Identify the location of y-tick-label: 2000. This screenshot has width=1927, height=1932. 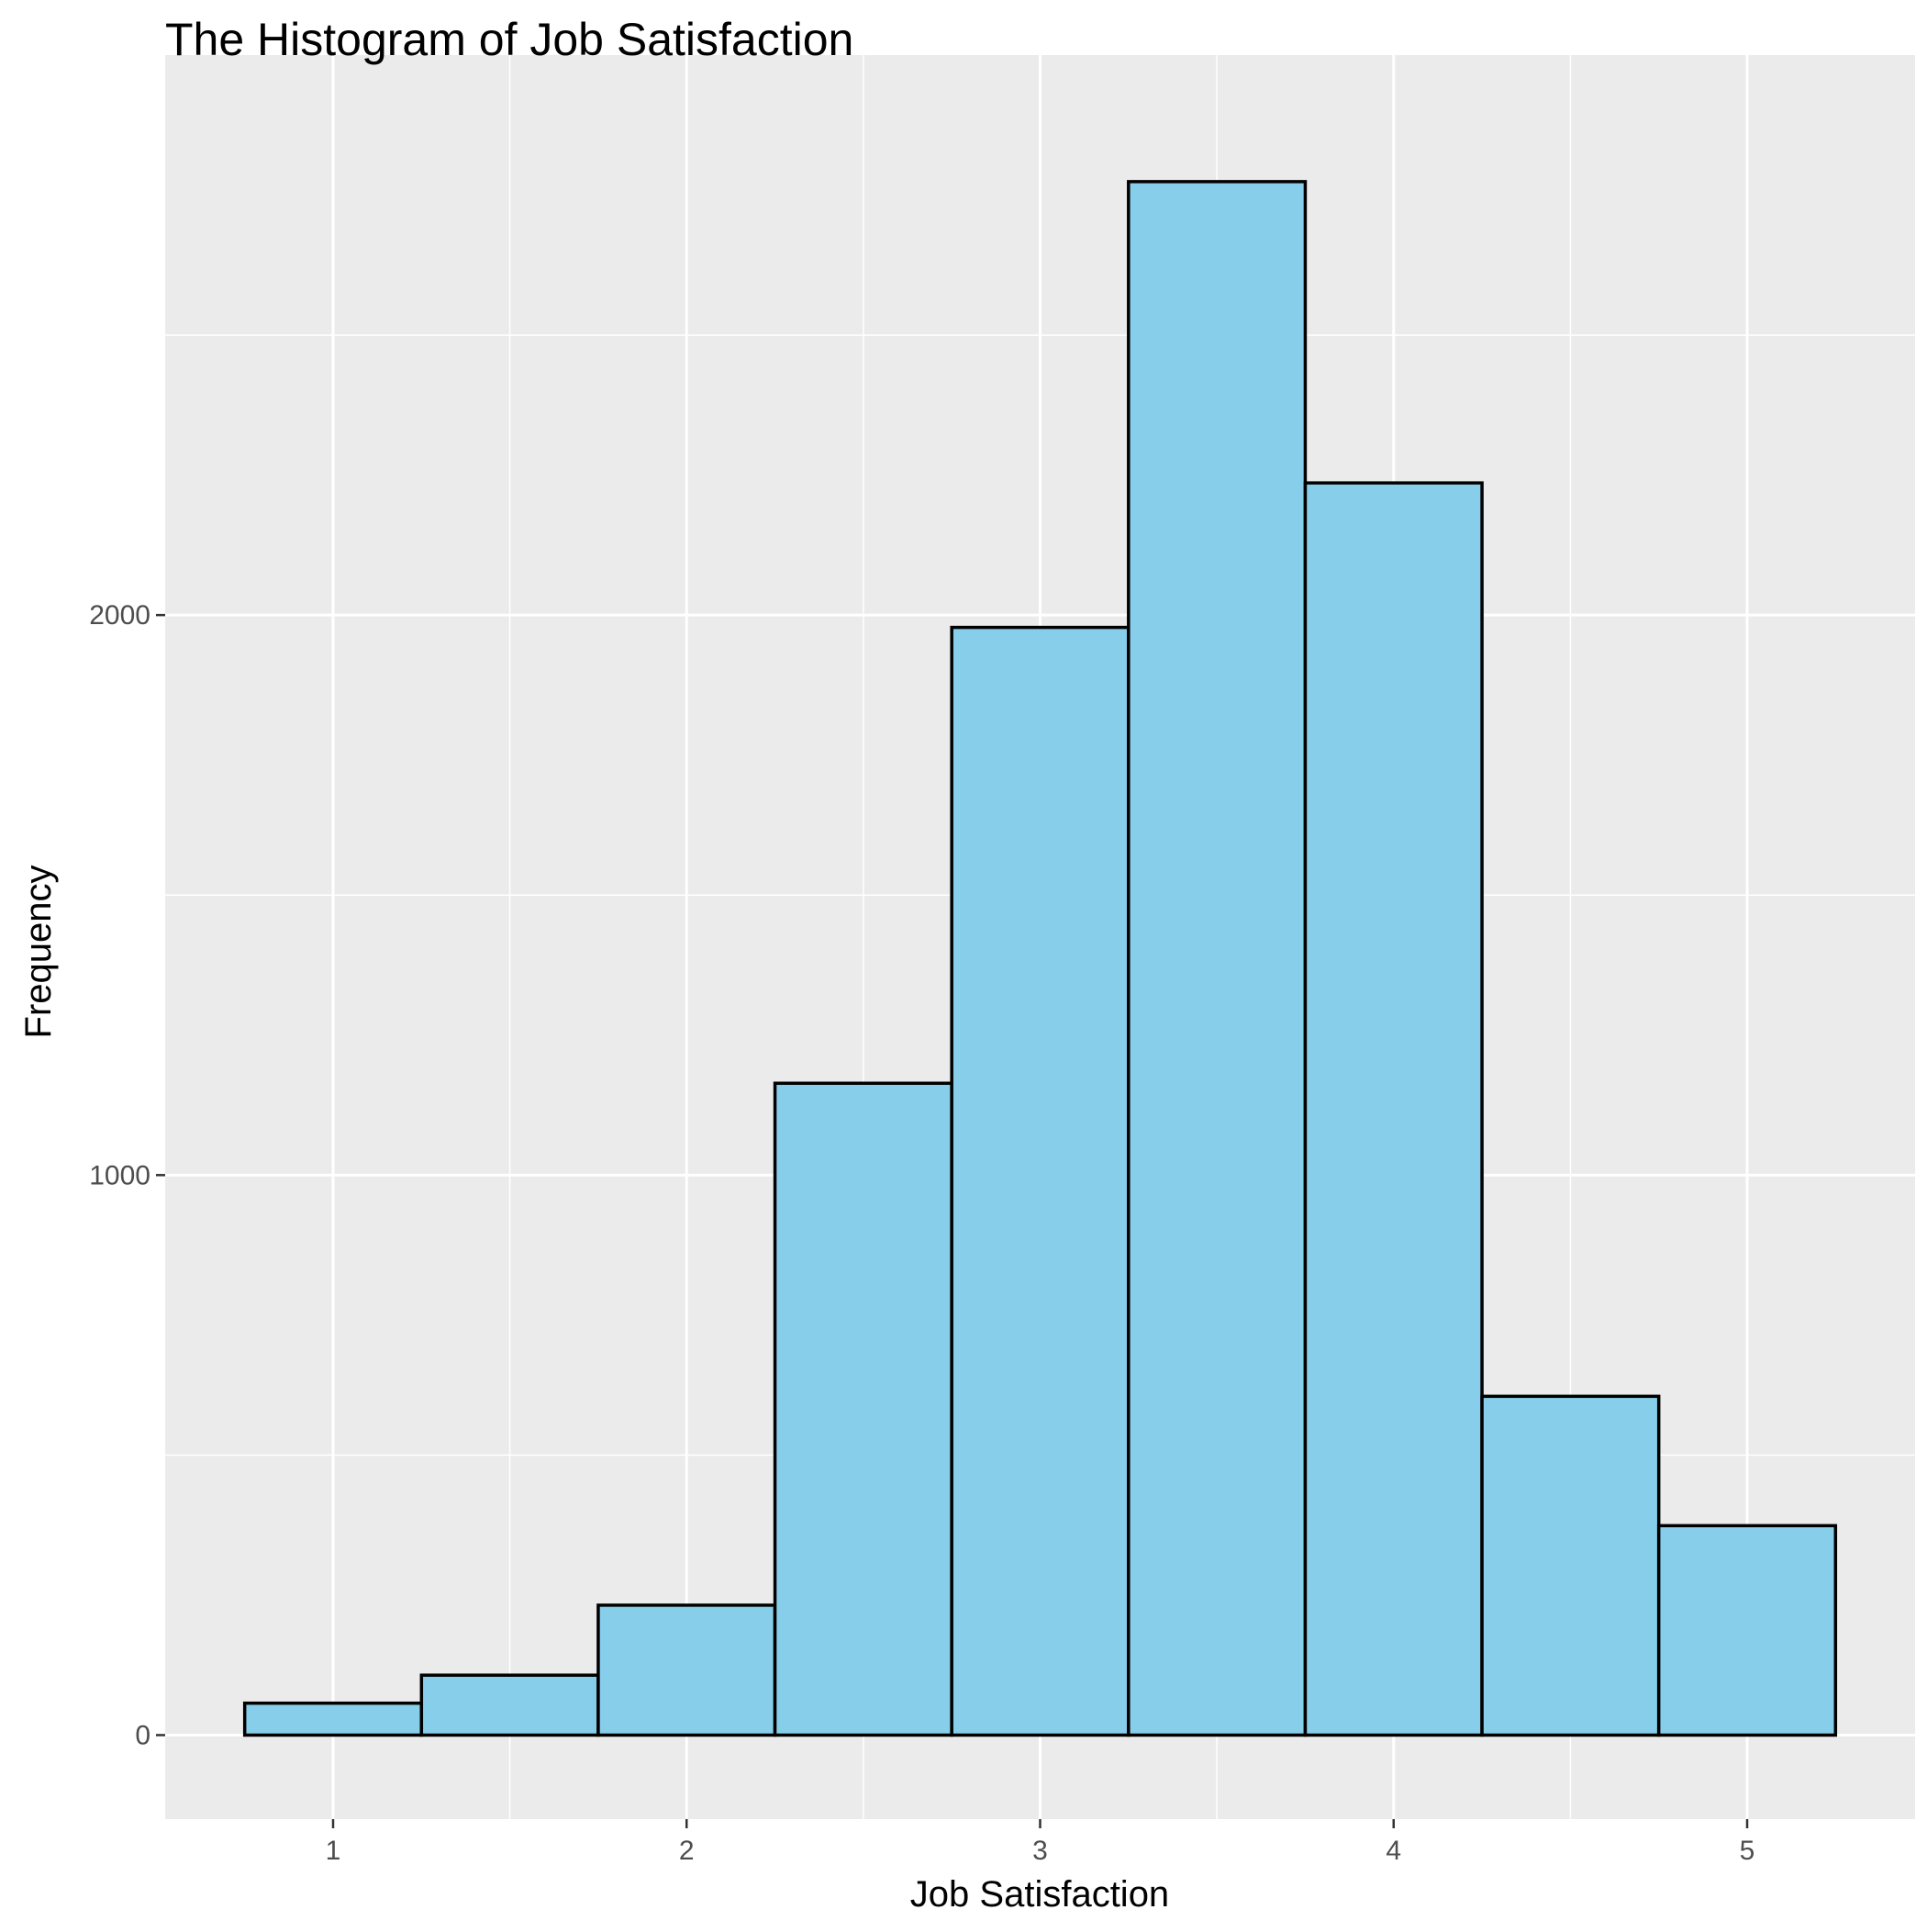
(119, 615).